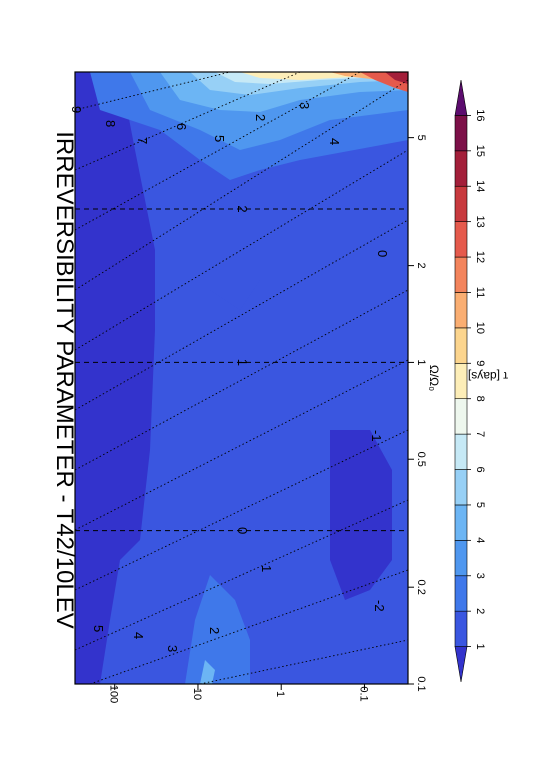 Image resolution: width=538 pixels, height=761 pixels. Describe the element at coordinates (480, 434) in the screenshot. I see `colorbar-tick-label: 7` at that location.